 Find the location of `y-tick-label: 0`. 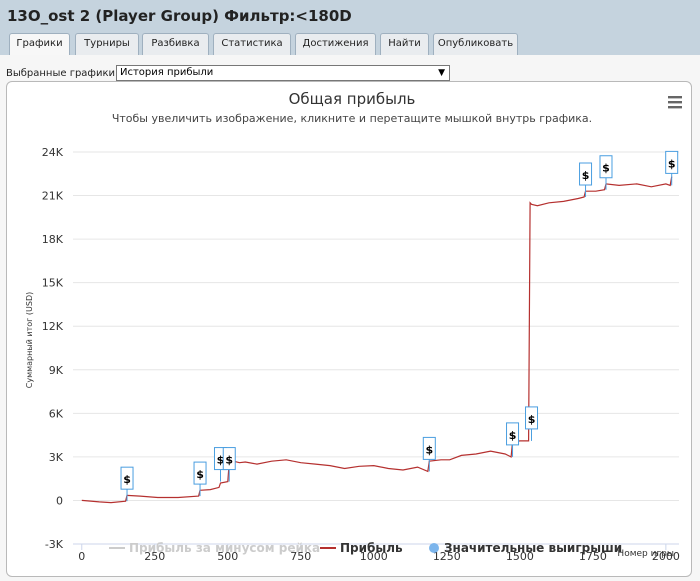

y-tick-label: 0 is located at coordinates (59, 500).